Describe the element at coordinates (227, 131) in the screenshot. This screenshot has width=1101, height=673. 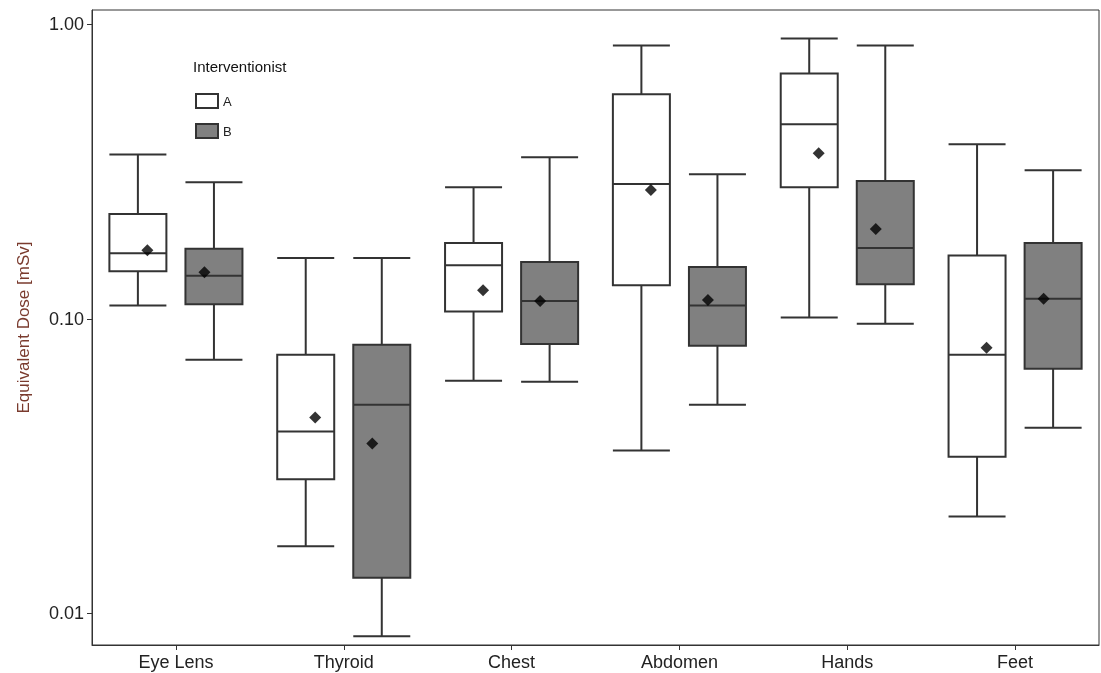
I see `legend-label: B` at that location.